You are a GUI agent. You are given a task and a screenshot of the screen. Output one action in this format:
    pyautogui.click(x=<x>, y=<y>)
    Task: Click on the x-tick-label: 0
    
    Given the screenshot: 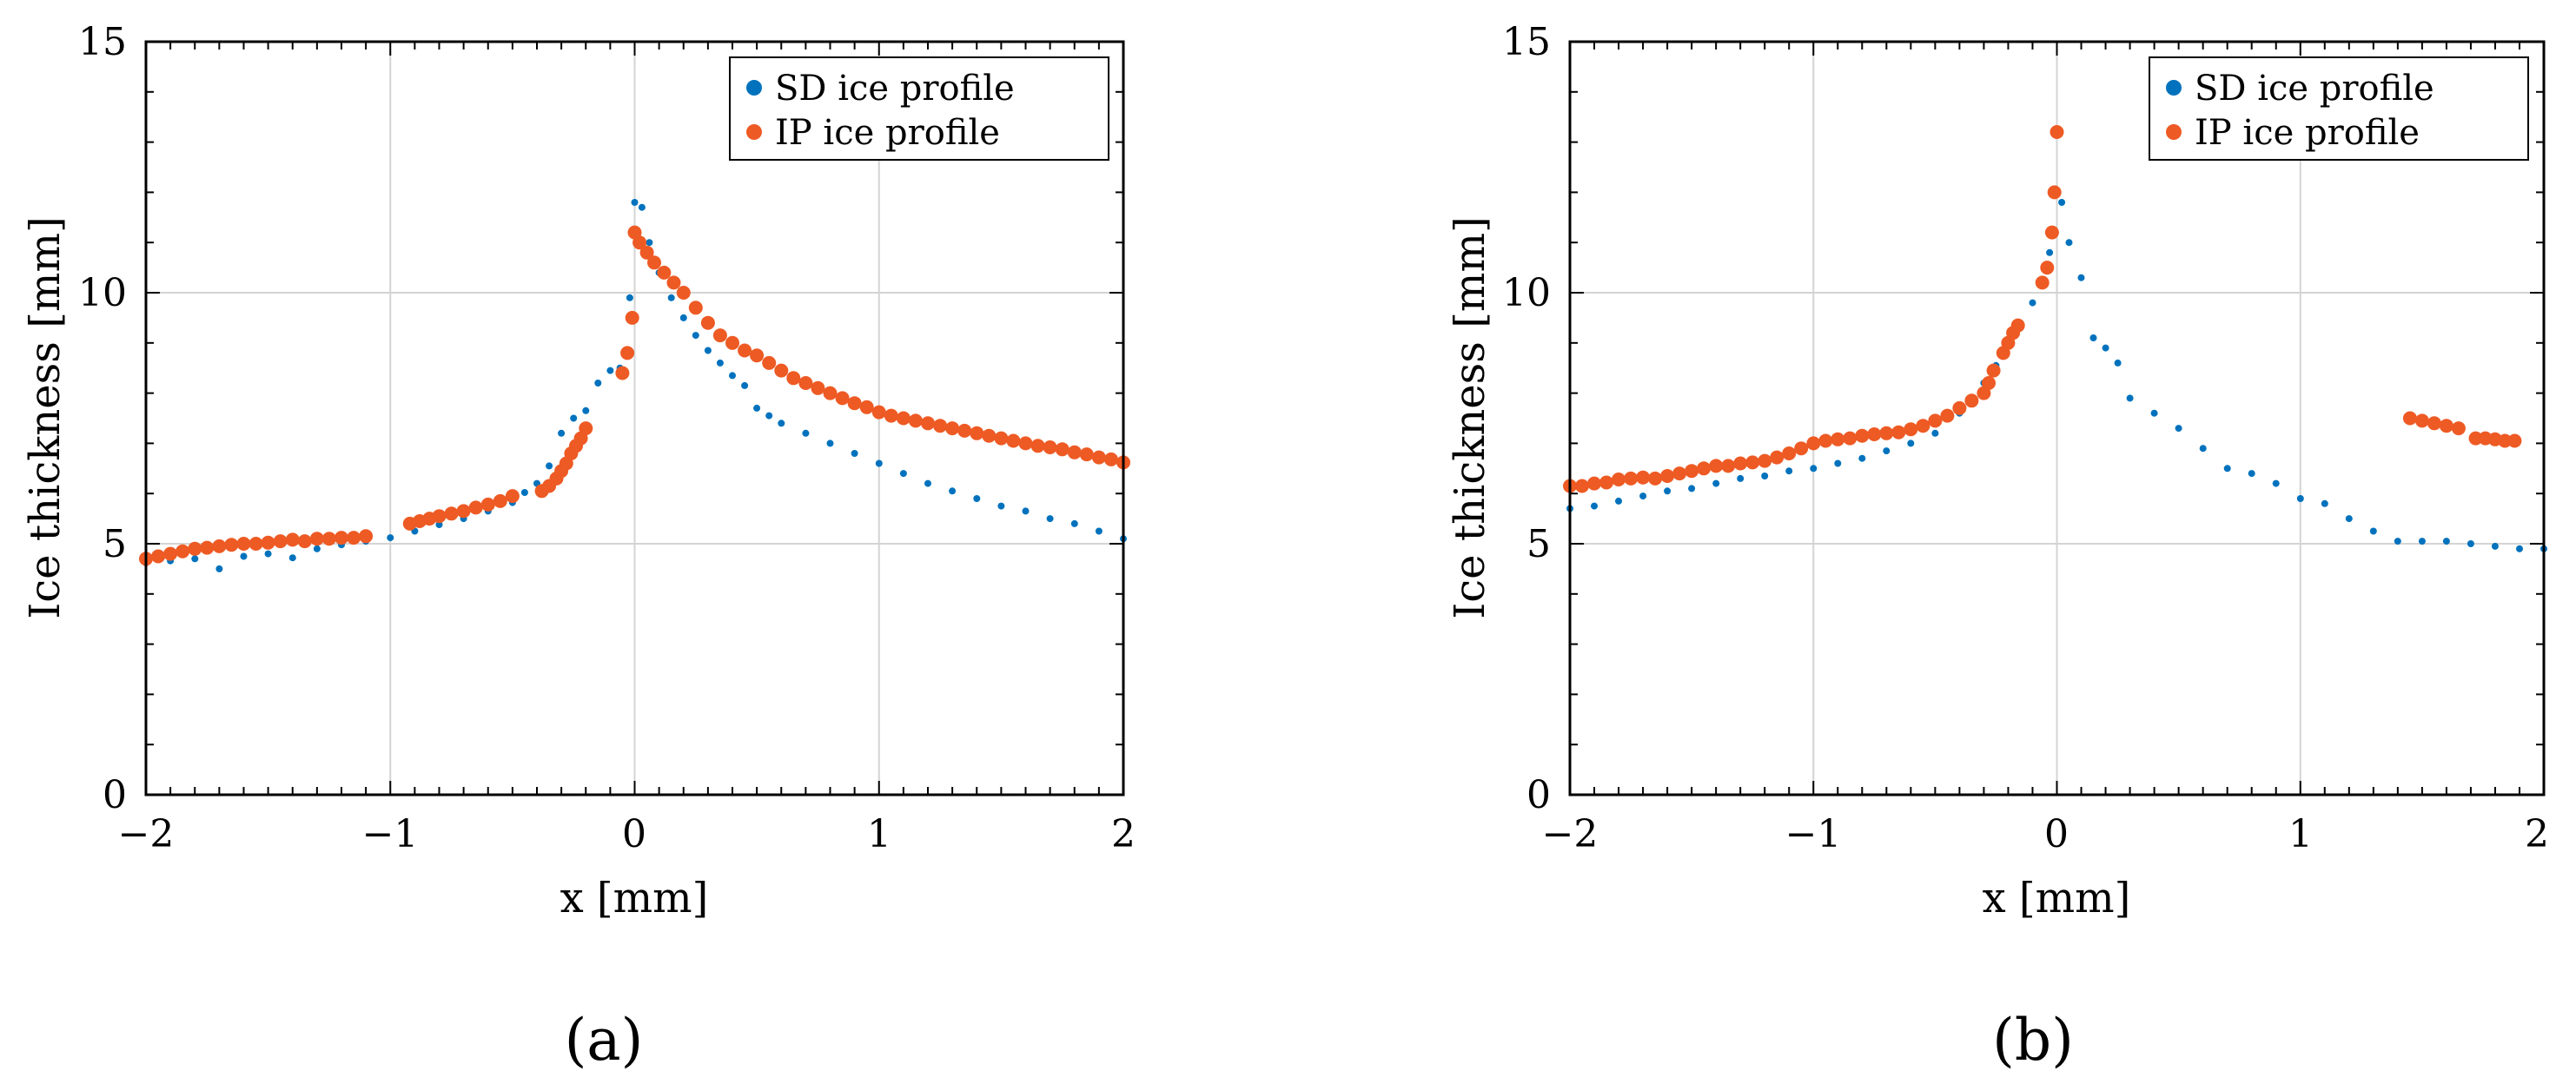 What is the action you would take?
    pyautogui.click(x=634, y=834)
    